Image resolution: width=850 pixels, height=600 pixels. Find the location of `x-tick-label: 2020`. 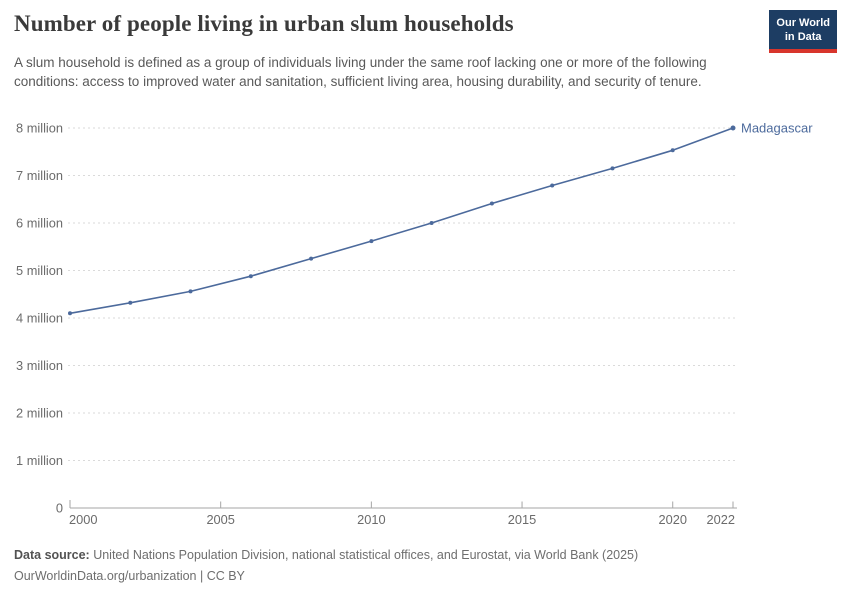

x-tick-label: 2020 is located at coordinates (672, 519).